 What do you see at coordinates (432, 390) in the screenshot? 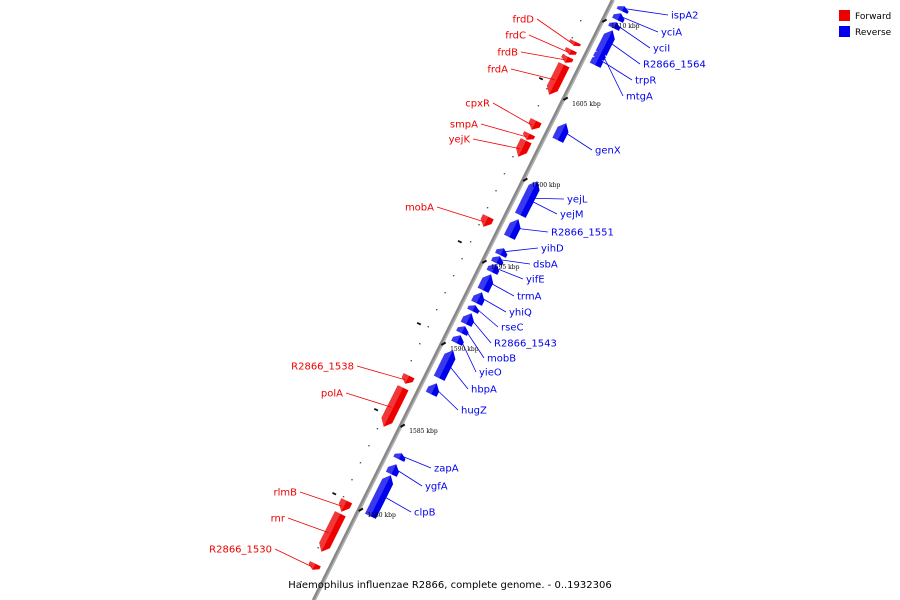
I see `gene-hugz` at bounding box center [432, 390].